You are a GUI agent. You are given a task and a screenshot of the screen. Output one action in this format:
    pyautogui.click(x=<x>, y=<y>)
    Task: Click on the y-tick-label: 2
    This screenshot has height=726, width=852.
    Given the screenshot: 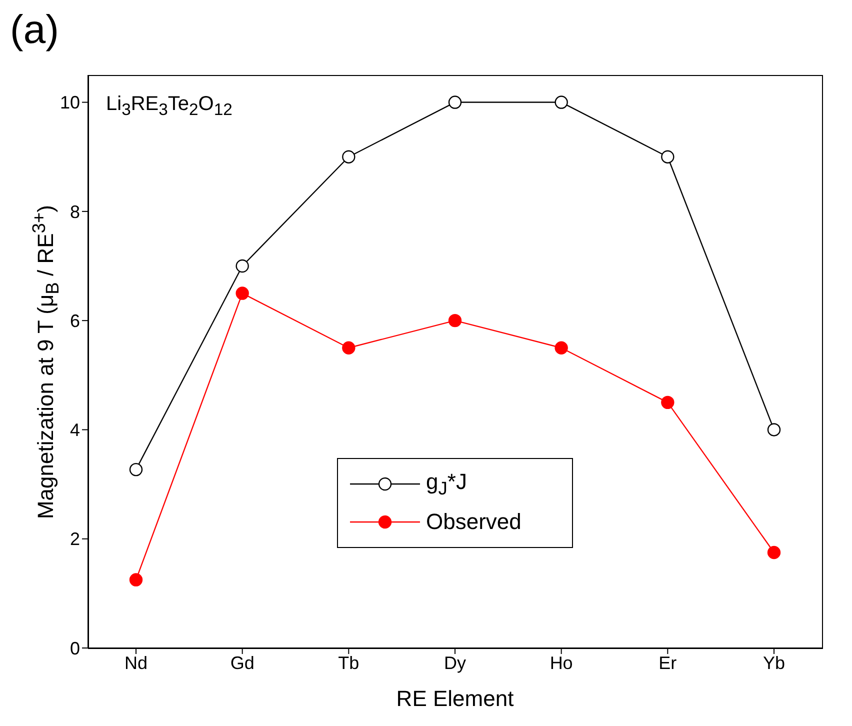 What is the action you would take?
    pyautogui.click(x=75, y=539)
    